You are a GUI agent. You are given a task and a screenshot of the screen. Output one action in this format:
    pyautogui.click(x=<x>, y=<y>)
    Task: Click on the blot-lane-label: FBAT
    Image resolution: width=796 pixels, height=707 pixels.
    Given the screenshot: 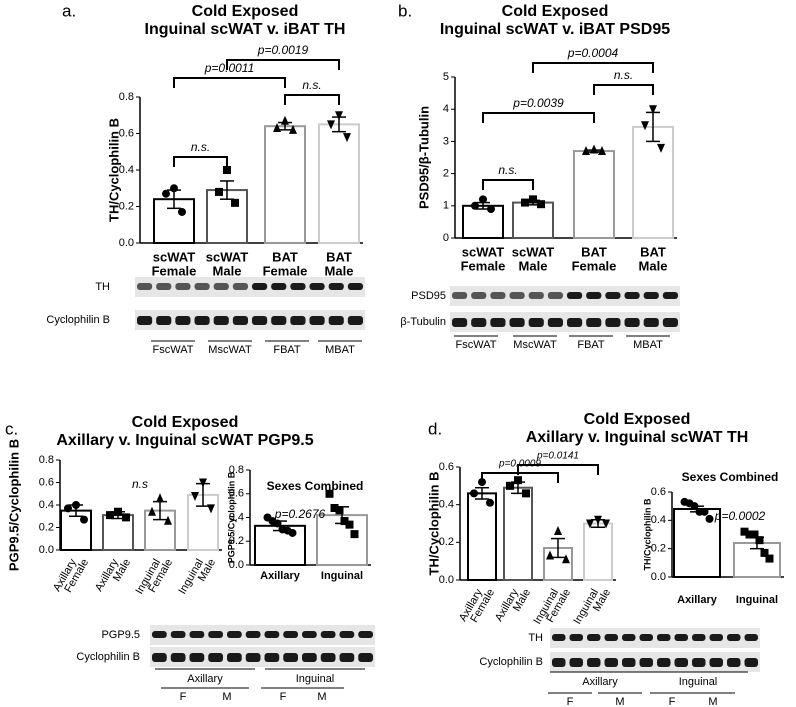 What is the action you would take?
    pyautogui.click(x=287, y=350)
    